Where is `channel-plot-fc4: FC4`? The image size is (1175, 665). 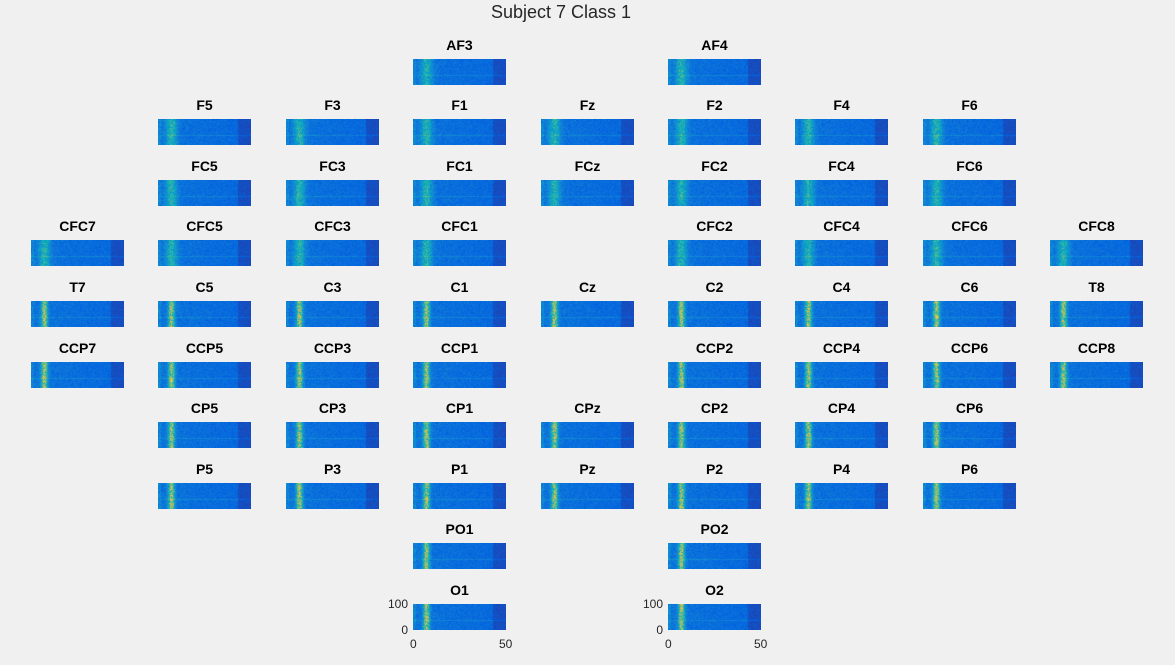 channel-plot-fc4: FC4 is located at coordinates (841, 182).